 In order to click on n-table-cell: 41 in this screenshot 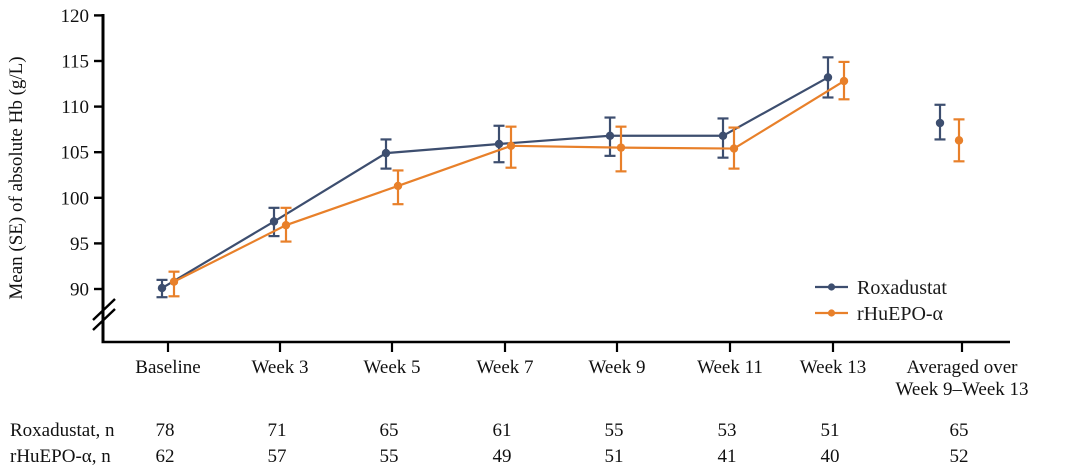, I will do `click(727, 456)`.